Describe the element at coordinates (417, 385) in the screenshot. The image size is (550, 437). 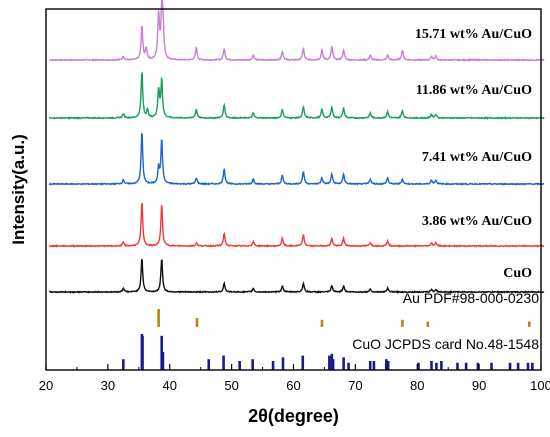
I see `x-tick-label-6: 80` at that location.